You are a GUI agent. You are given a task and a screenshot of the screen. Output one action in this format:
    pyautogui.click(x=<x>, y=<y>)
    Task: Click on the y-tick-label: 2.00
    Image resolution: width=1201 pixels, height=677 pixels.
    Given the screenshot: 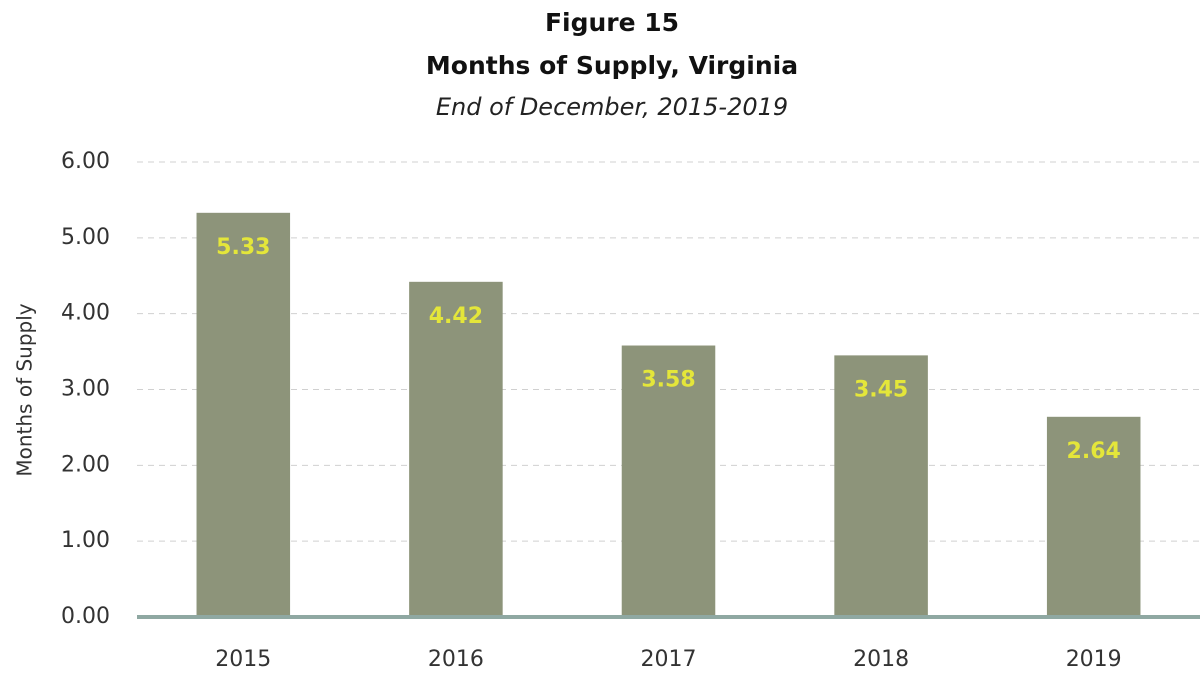 What is the action you would take?
    pyautogui.click(x=85, y=464)
    